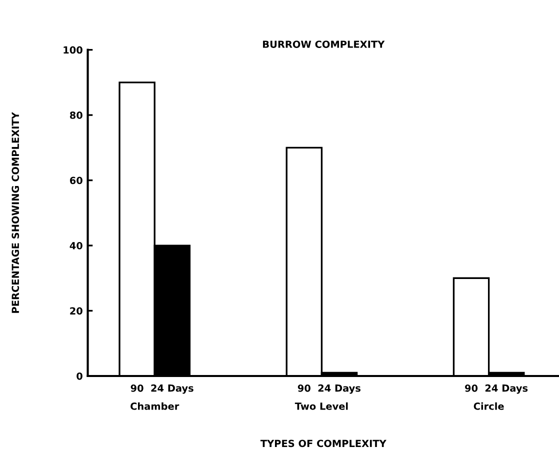 This screenshot has width=559, height=453. What do you see at coordinates (76, 246) in the screenshot?
I see `y-tick-label: 40` at bounding box center [76, 246].